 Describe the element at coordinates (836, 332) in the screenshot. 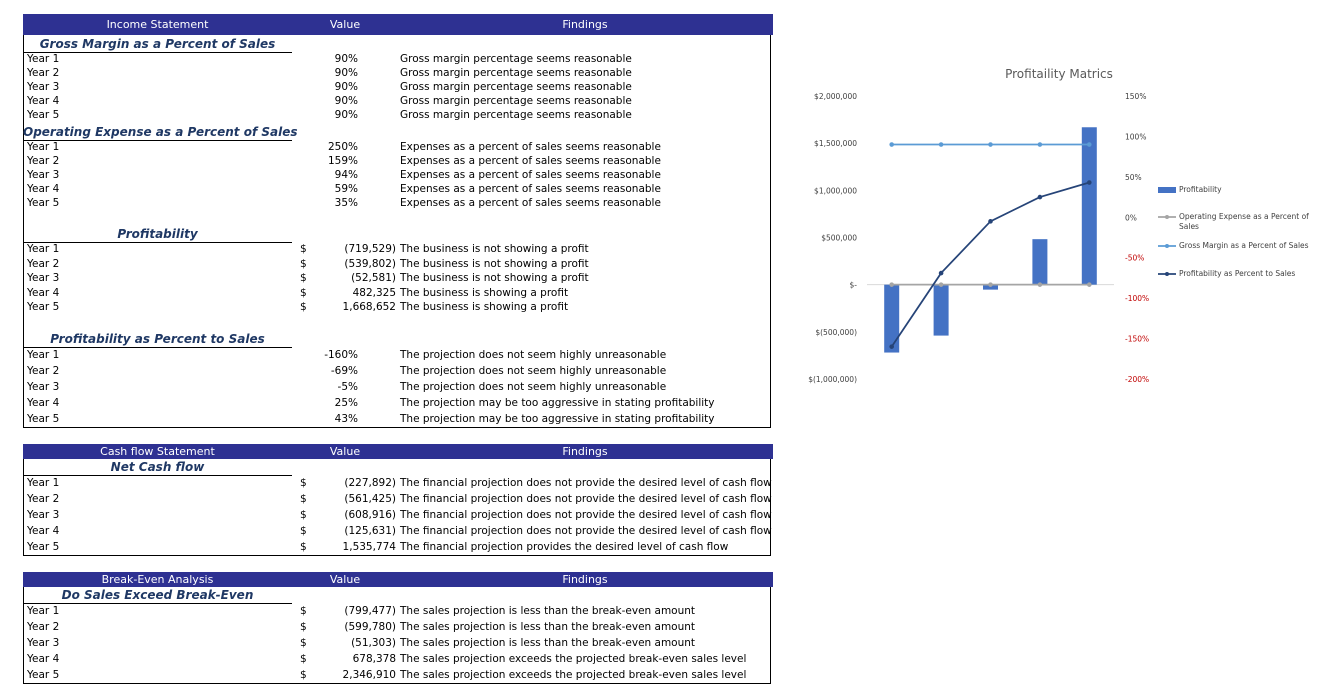

I see `y-tick-label: $(500,000)` at that location.